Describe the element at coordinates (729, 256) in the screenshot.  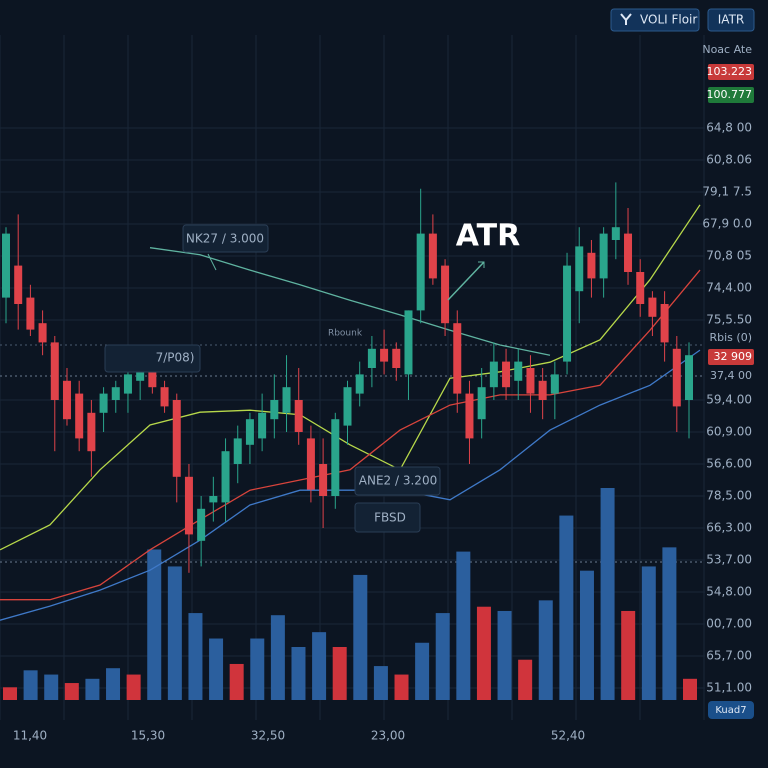
I see `y-tick-label: 70,8 05` at that location.